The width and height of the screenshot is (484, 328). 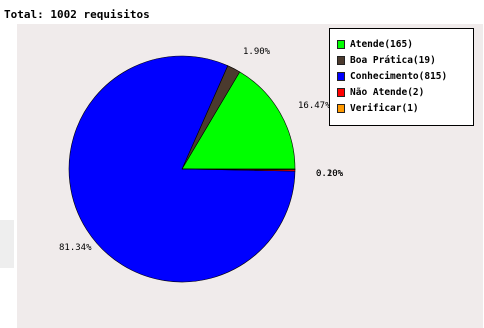 I want to click on pie-percent-label-1: 1.90%, so click(x=257, y=52).